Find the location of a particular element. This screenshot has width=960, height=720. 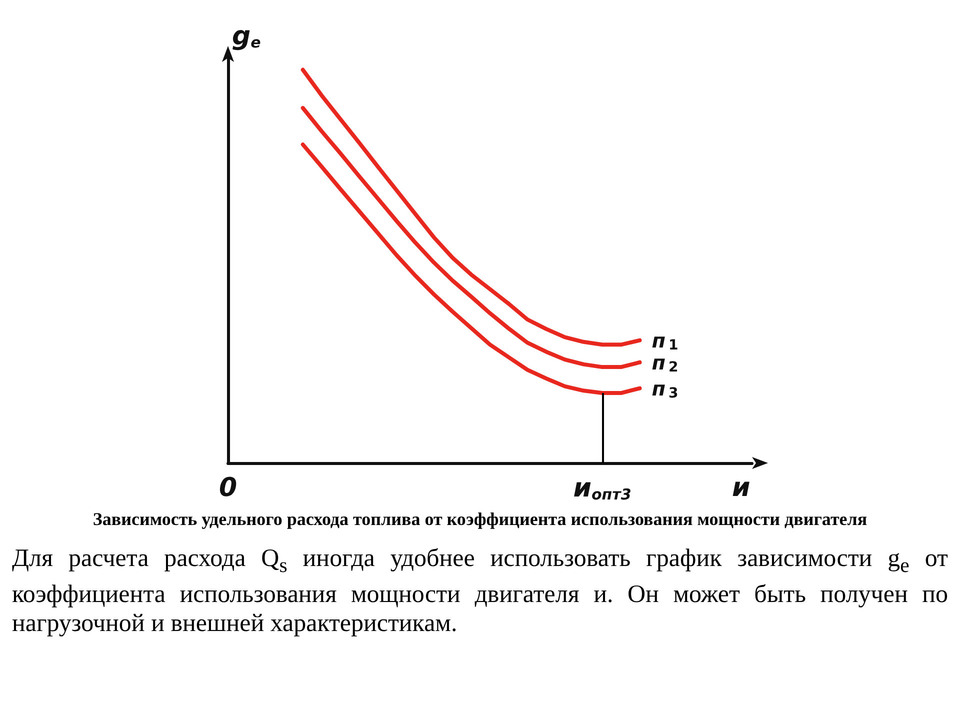

text: Зависимость удельного расхода топлива от коэффициента использования мощности двигателя is located at coordinates (480, 519).